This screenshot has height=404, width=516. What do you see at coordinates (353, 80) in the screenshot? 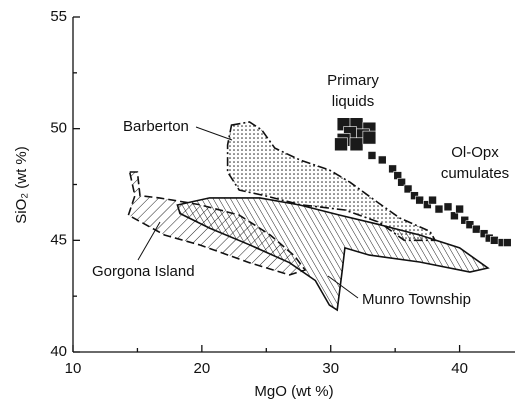
I see `annotation: Primary` at bounding box center [353, 80].